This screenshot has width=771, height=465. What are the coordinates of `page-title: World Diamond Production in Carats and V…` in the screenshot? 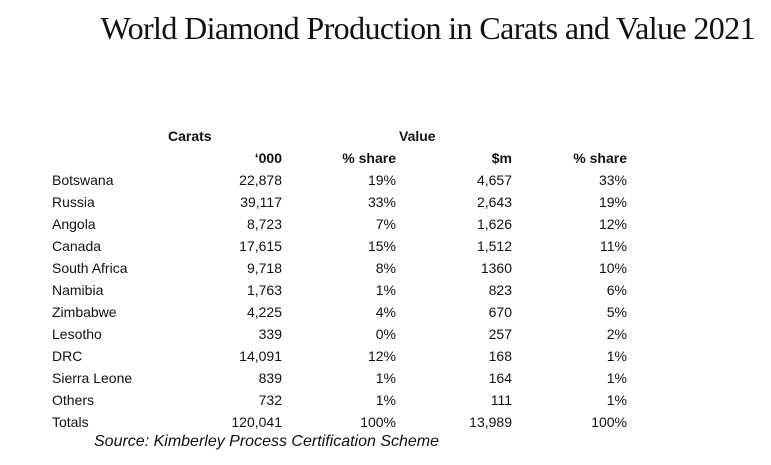 It's located at (428, 28).